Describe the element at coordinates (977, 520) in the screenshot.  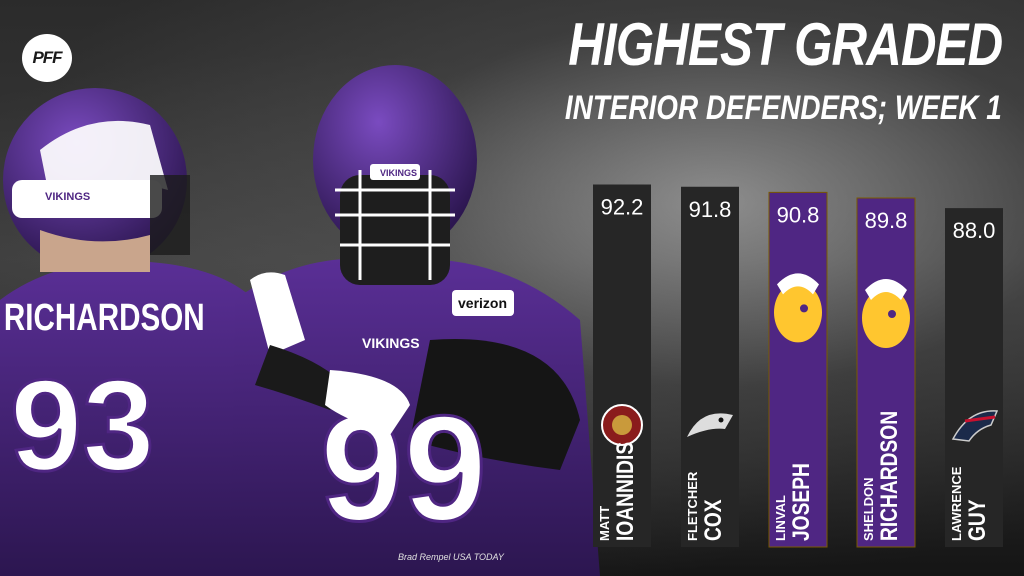
I see `bar-last-name-label: GUY` at that location.